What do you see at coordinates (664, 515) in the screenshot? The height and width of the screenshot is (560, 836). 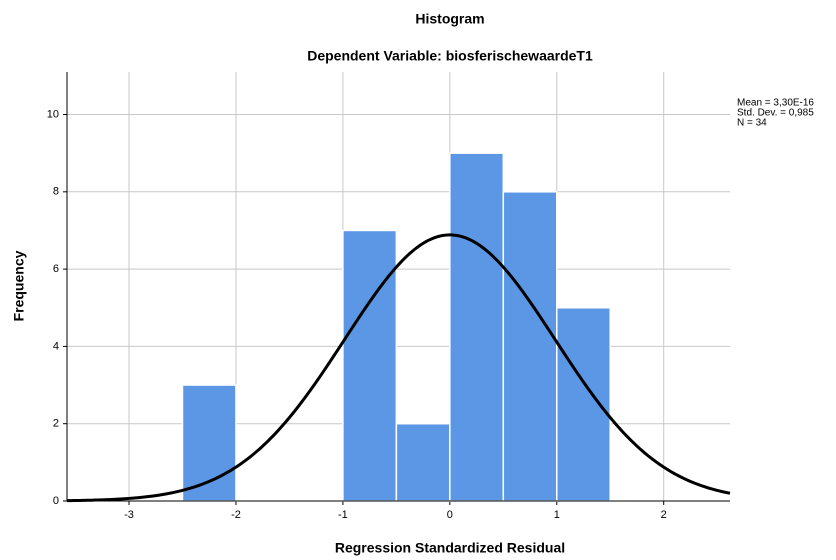 I see `x-tick-label: 2` at bounding box center [664, 515].